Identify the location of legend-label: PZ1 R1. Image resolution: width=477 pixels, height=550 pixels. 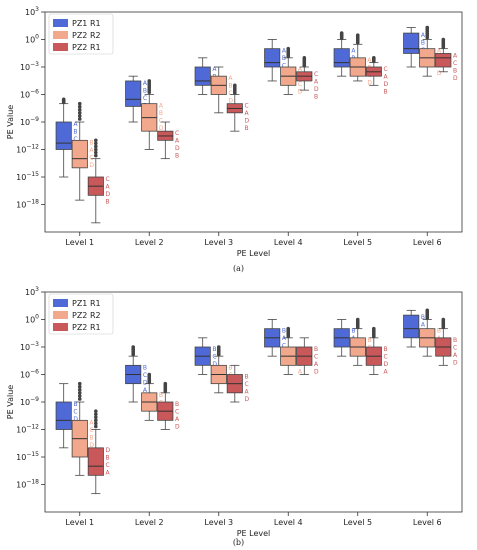
(86, 23).